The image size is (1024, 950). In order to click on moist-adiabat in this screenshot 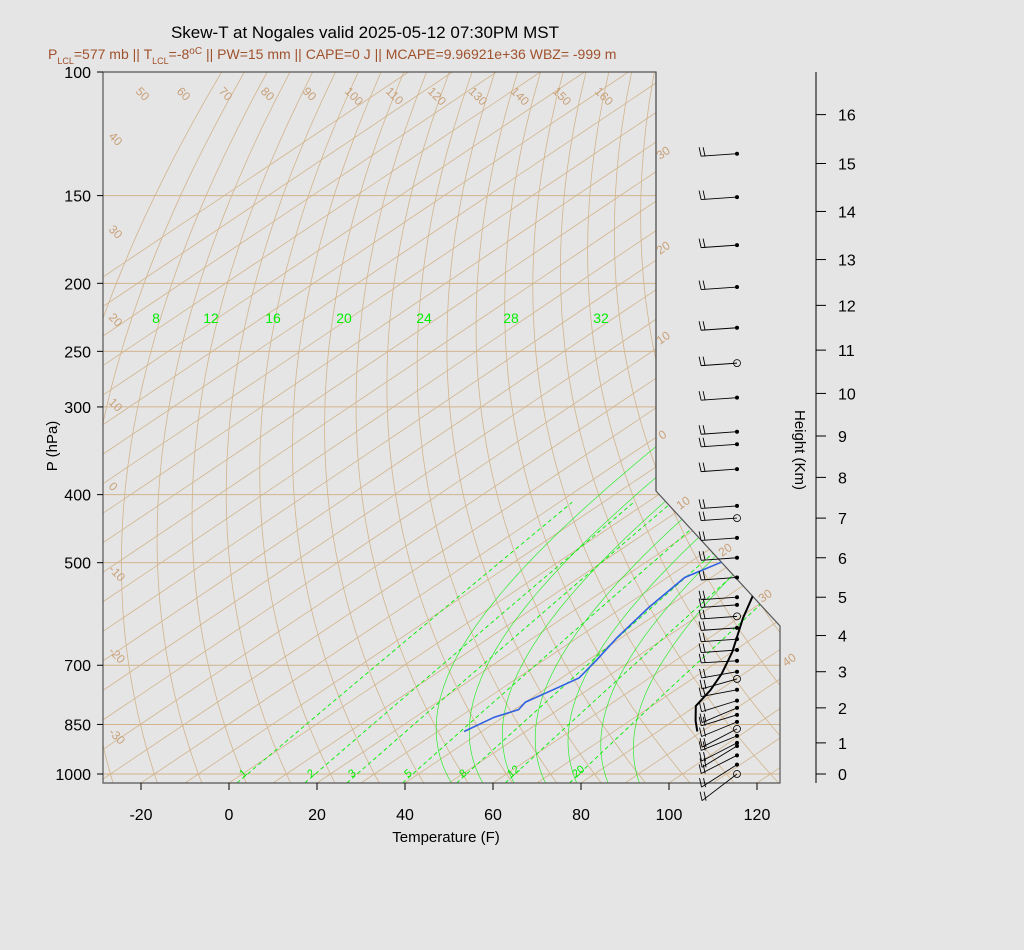, I will do `click(640, 554)`.